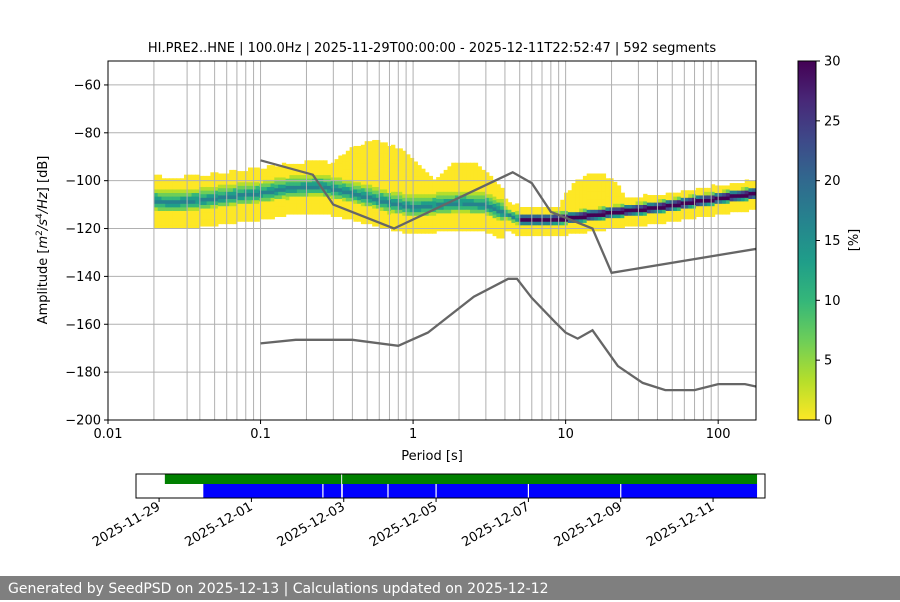 This screenshot has width=900, height=602. I want to click on data-available-bar, so click(550, 479).